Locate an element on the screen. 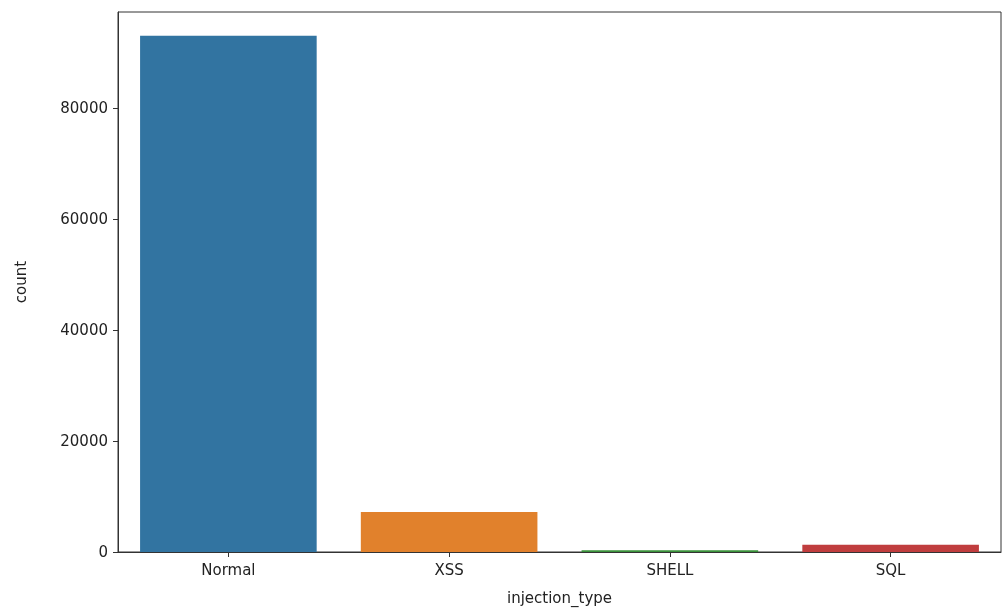 This screenshot has width=1002, height=613. y-tick-label: 40000 is located at coordinates (84, 330).